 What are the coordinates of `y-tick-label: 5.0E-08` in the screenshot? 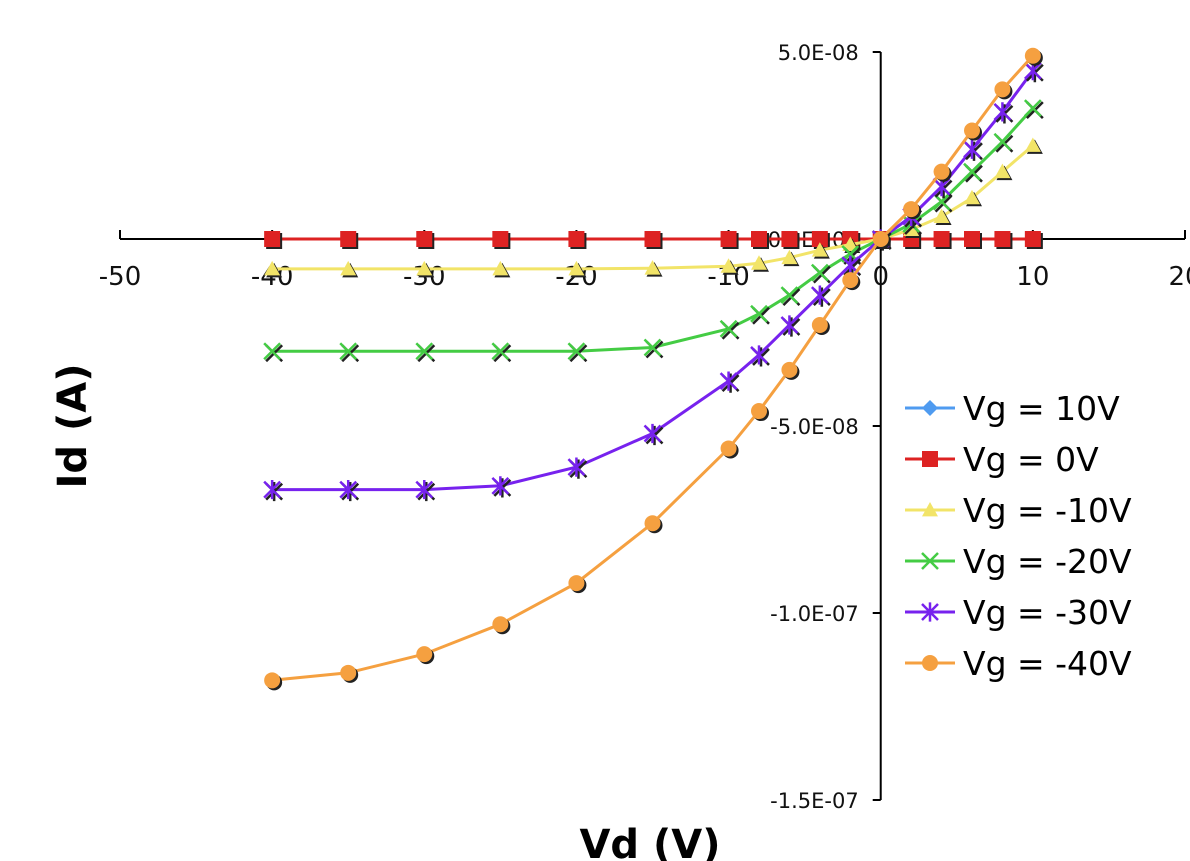 It's located at (818, 53).